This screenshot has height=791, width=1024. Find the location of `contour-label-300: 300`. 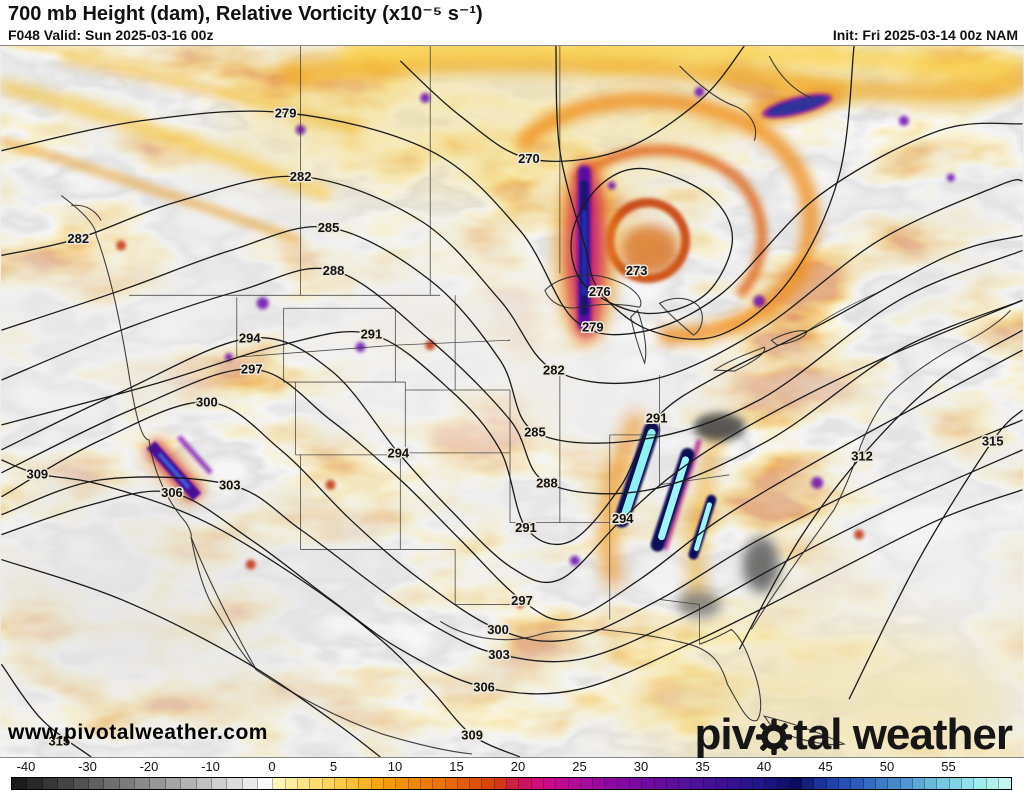

contour-label-300: 300 is located at coordinates (207, 401).